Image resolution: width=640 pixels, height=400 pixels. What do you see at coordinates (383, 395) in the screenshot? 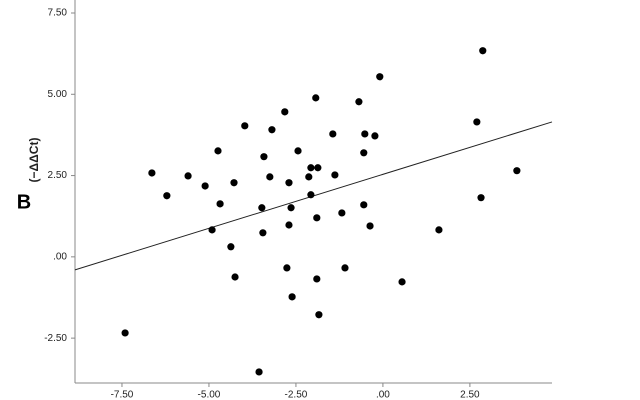
I see `x-tick-label: .00` at bounding box center [383, 395].